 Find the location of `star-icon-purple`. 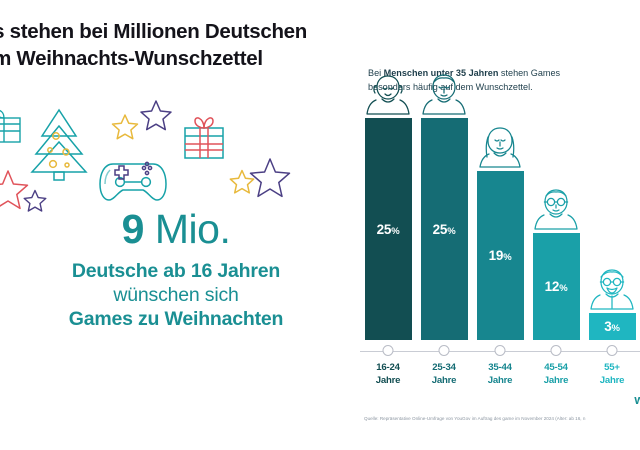

star-icon-purple is located at coordinates (156, 115).